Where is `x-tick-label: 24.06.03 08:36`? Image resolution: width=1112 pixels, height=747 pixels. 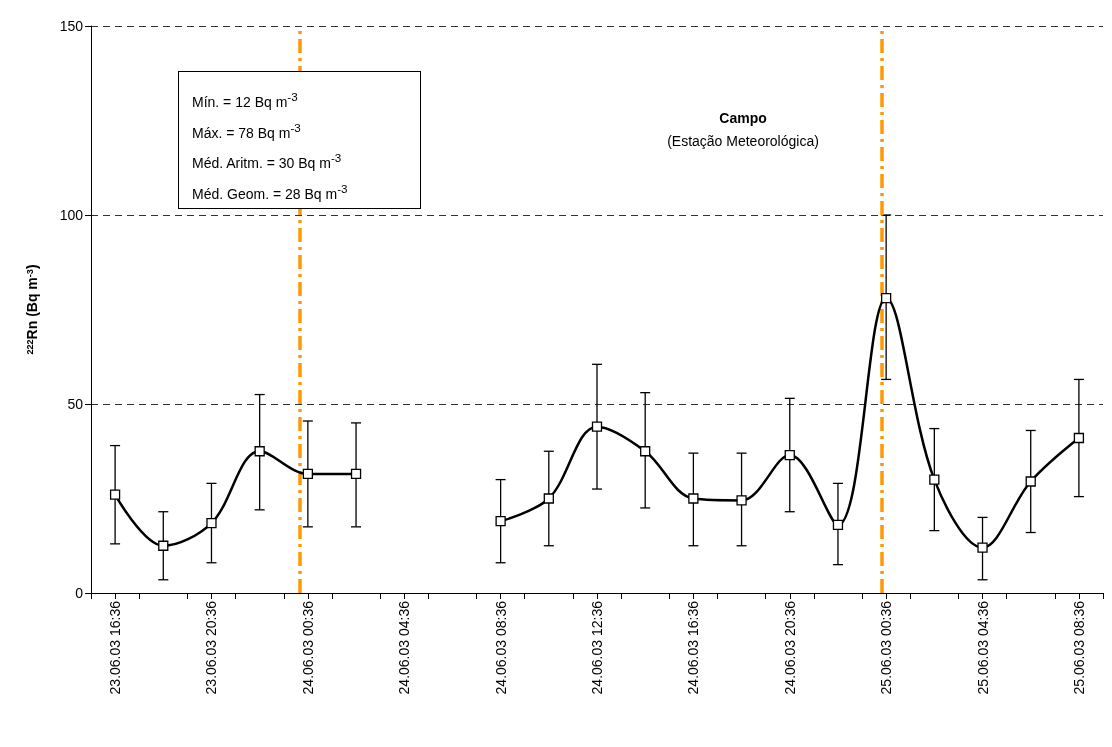 x-tick-label: 24.06.03 08:36 is located at coordinates (500, 647).